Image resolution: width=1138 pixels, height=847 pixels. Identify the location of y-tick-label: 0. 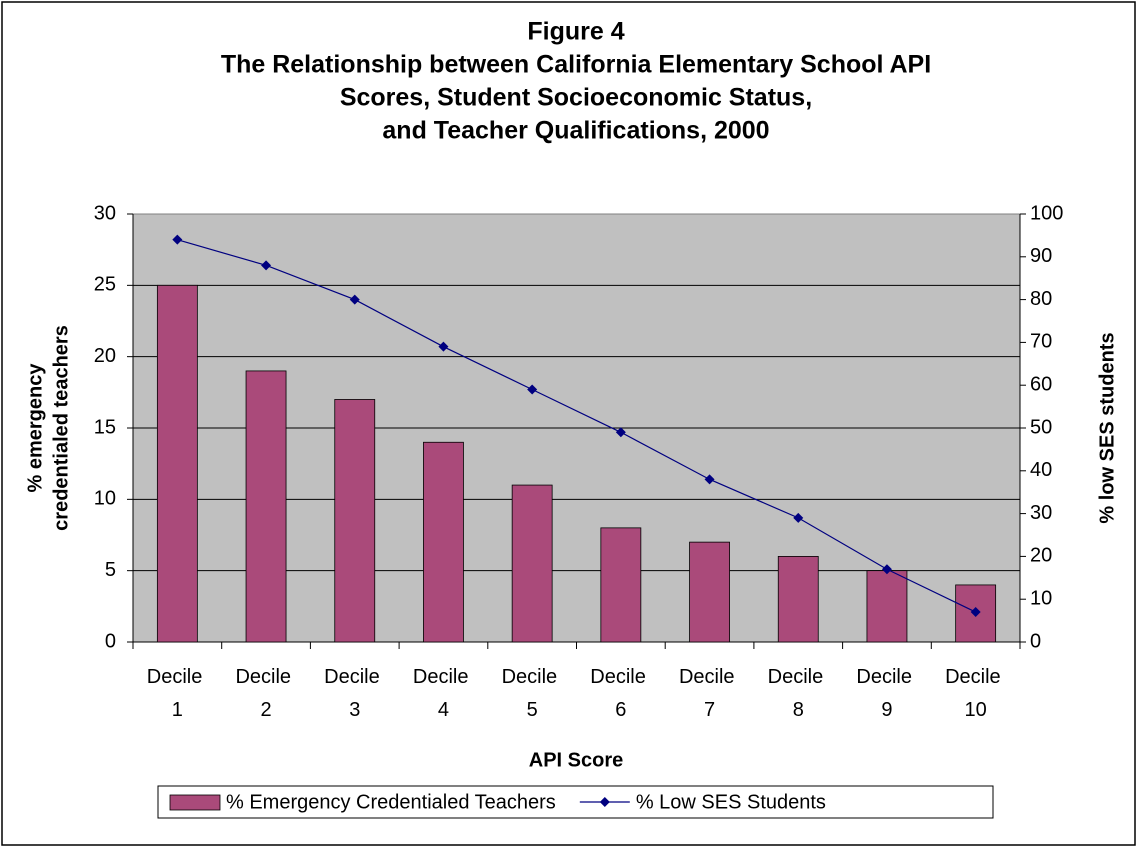
(110, 641).